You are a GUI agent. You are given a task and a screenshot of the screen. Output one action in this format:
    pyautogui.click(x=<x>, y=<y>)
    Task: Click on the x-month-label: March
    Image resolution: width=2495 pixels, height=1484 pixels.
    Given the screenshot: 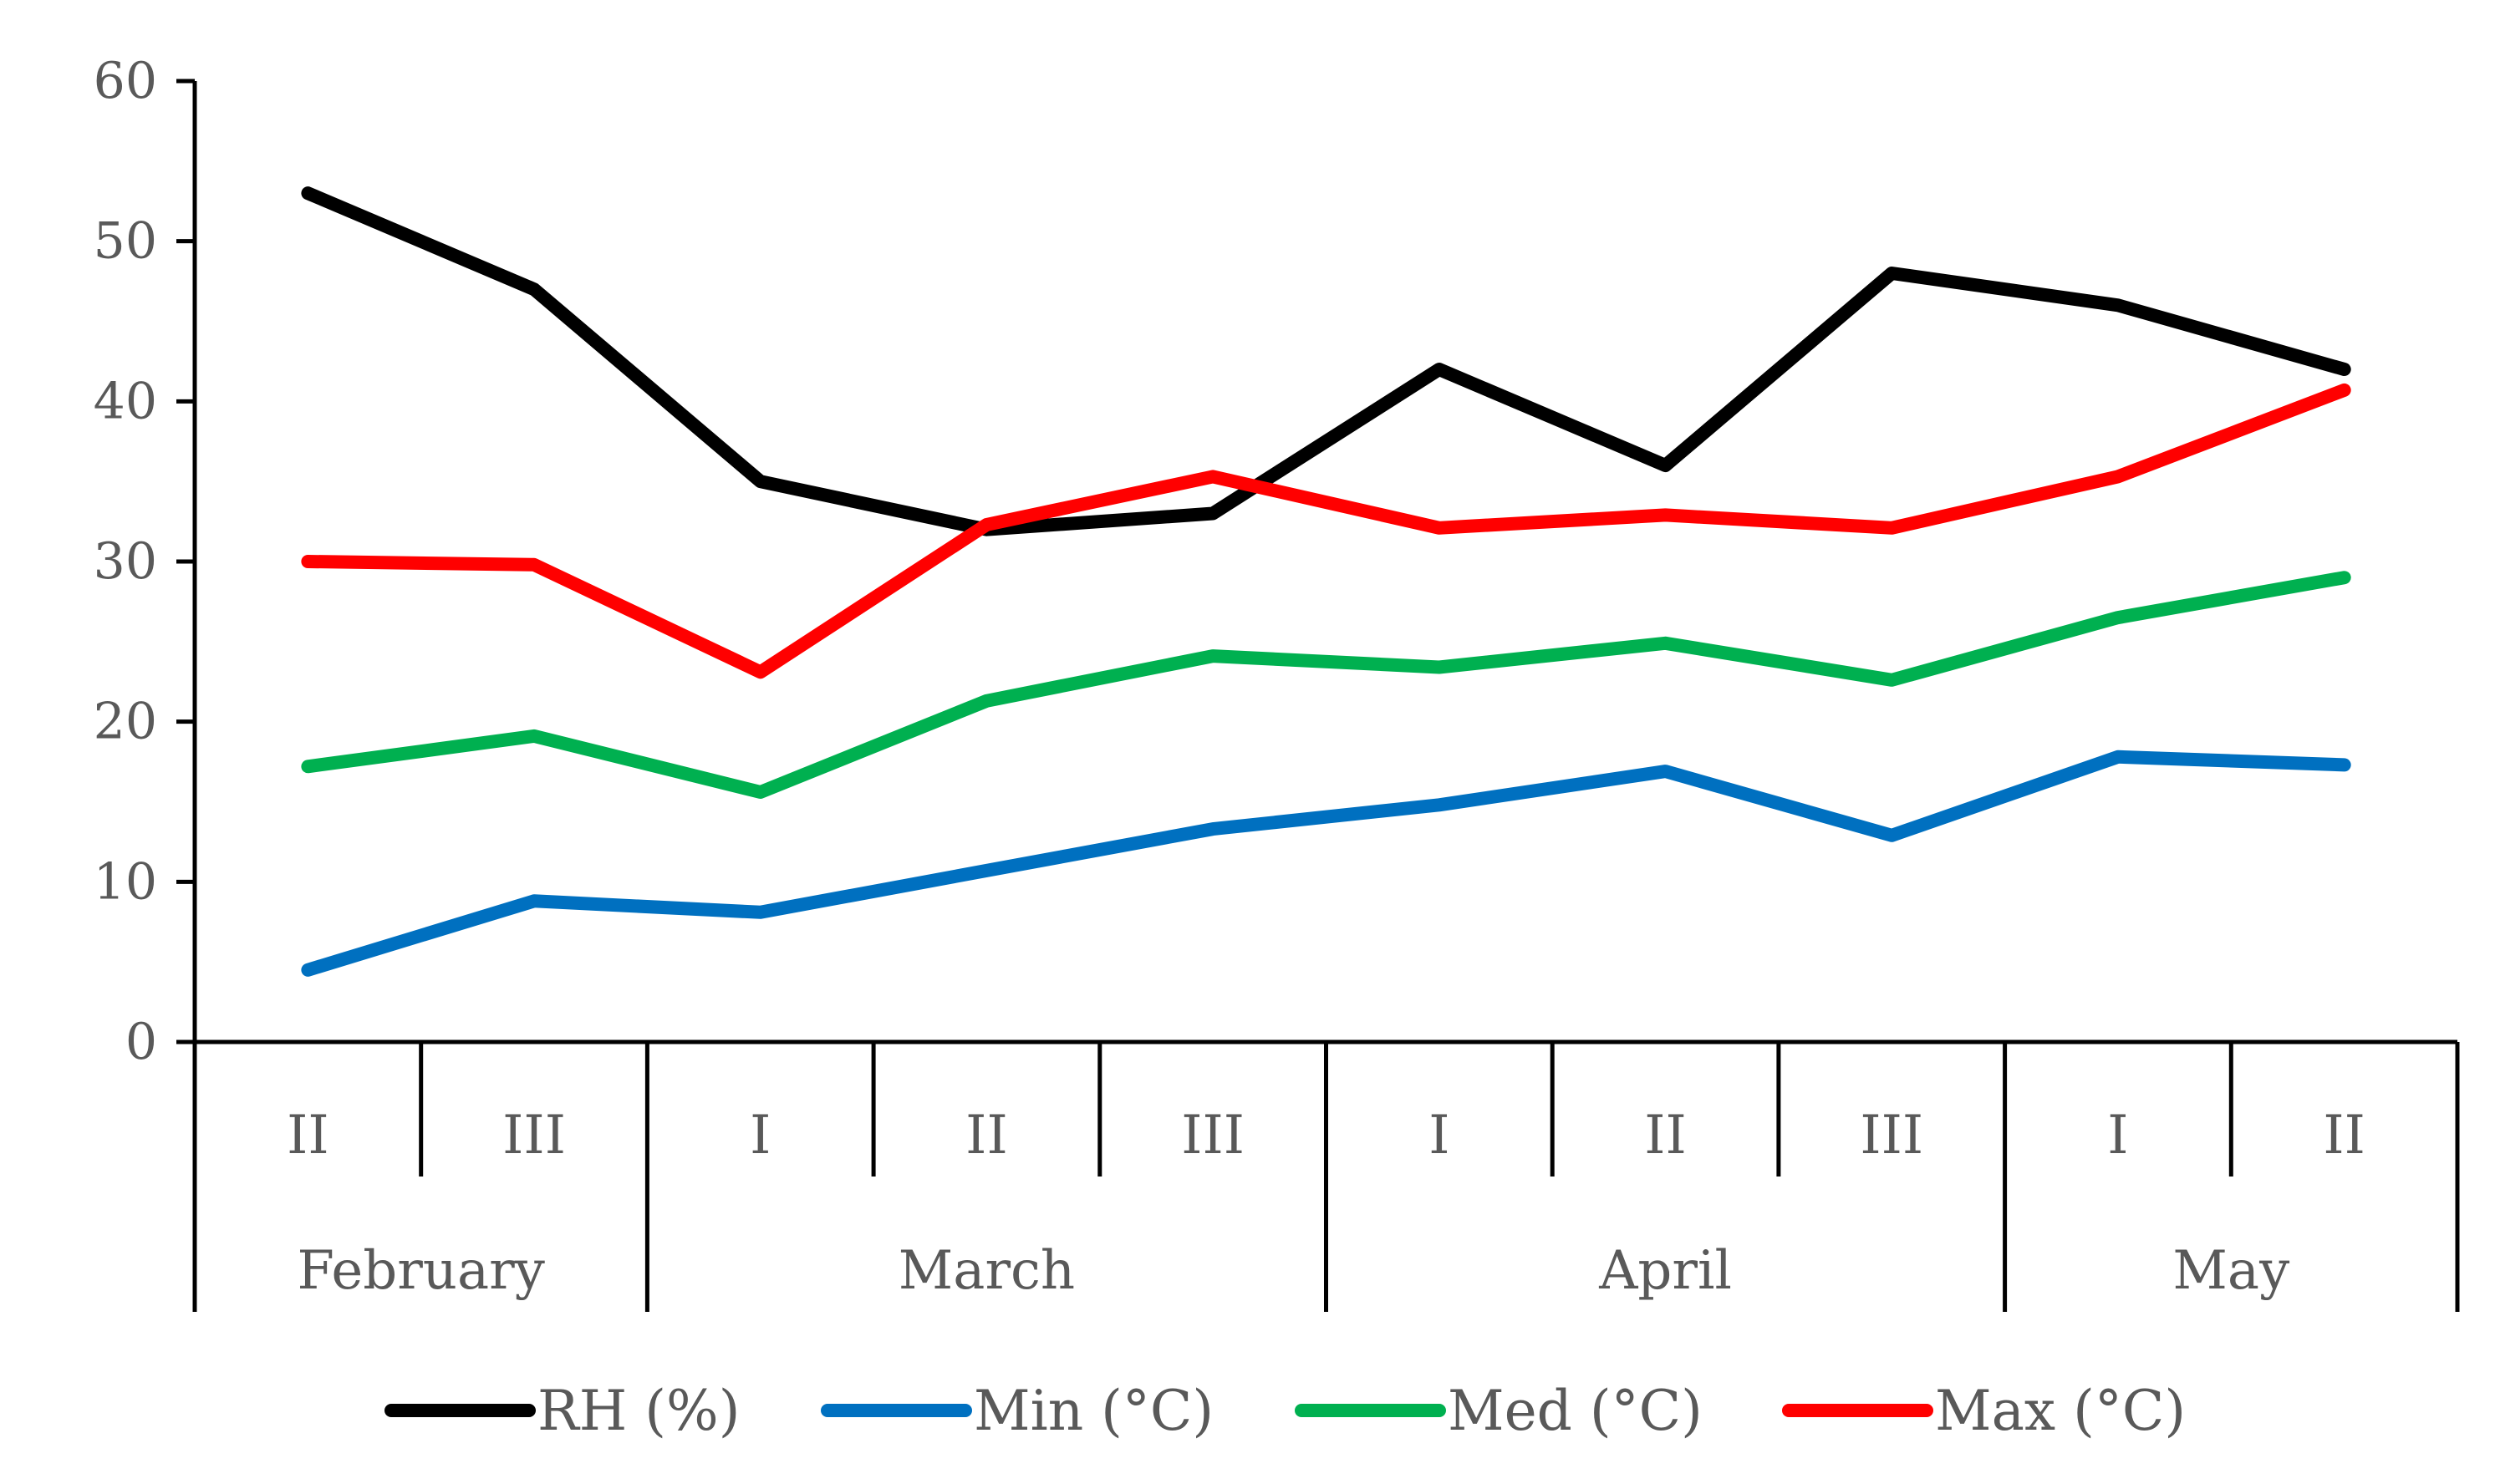 What is the action you would take?
    pyautogui.click(x=987, y=1271)
    